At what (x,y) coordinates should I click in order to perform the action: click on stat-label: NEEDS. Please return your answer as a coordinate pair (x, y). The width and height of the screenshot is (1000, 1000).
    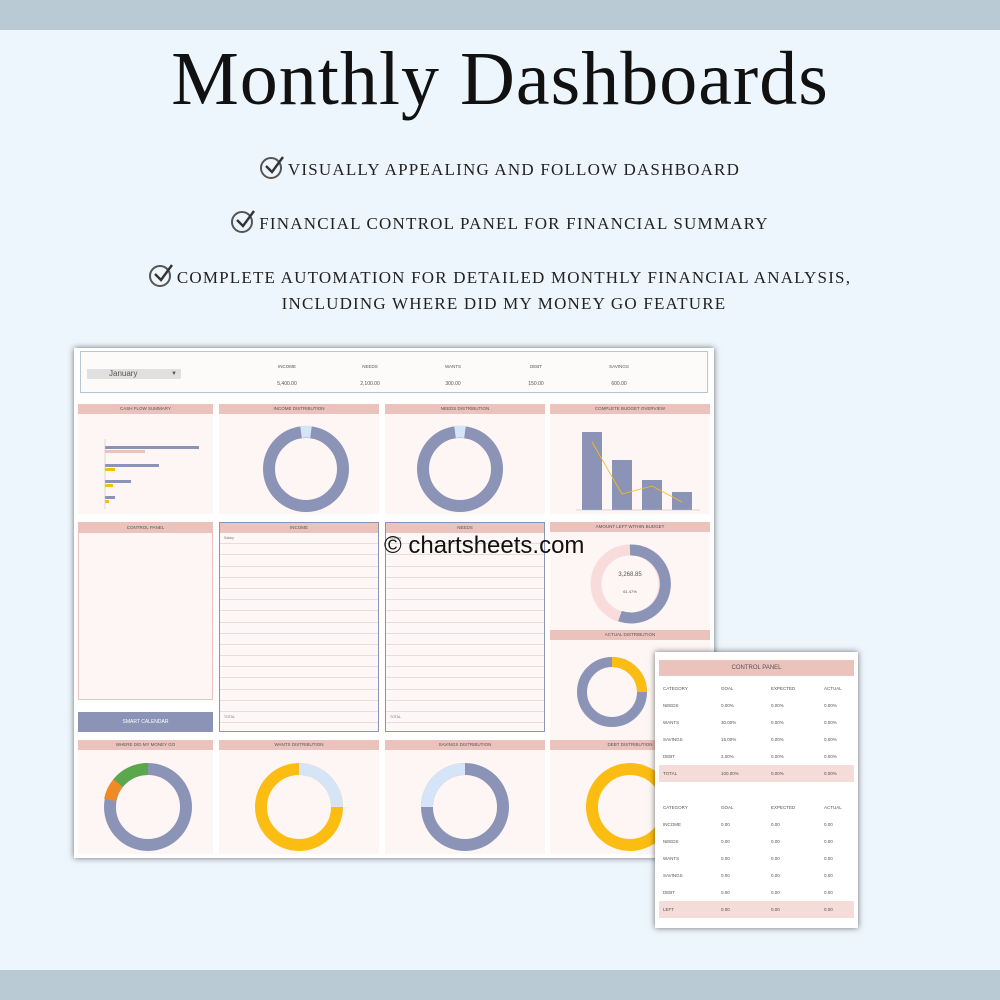
    Looking at the image, I should click on (370, 366).